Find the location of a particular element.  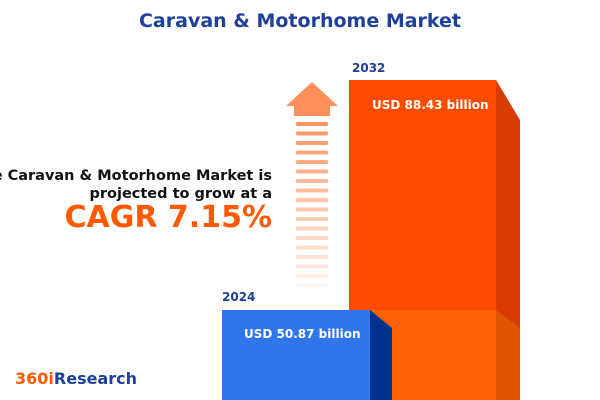

description-line-1: The Caravan & Motorhome Market is is located at coordinates (136, 176).